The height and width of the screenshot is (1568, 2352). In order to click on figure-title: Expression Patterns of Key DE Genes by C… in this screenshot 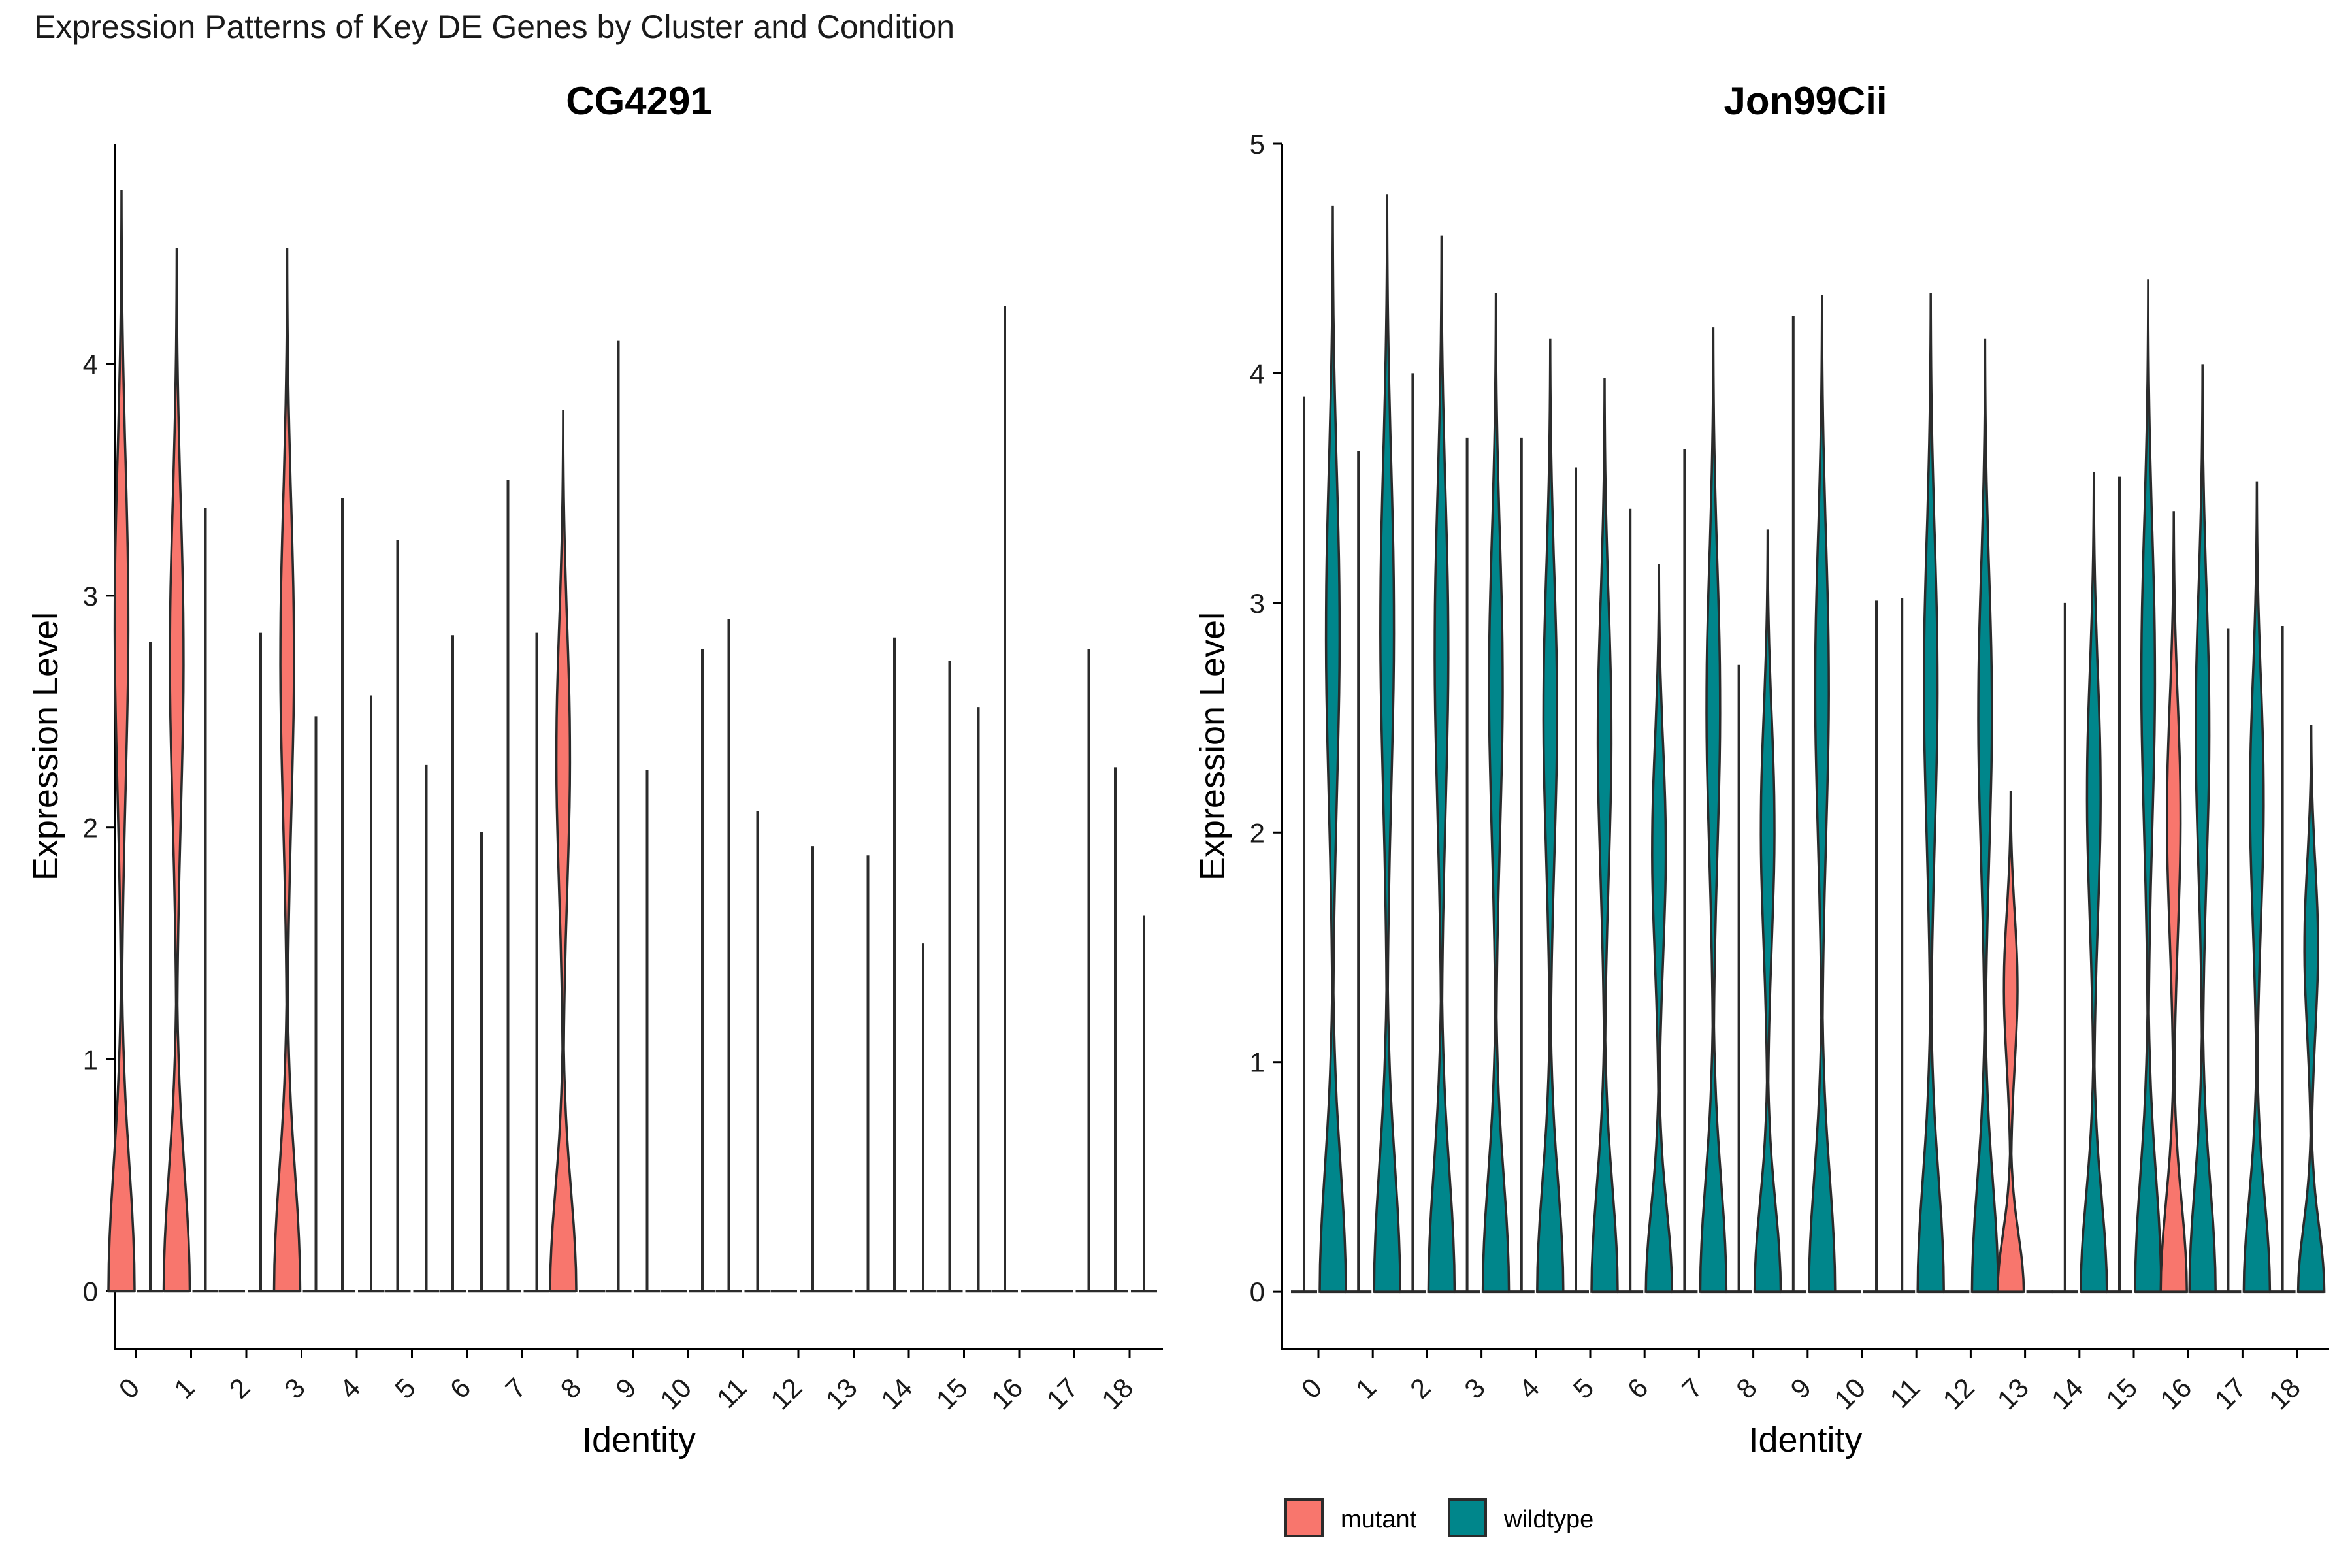, I will do `click(494, 26)`.